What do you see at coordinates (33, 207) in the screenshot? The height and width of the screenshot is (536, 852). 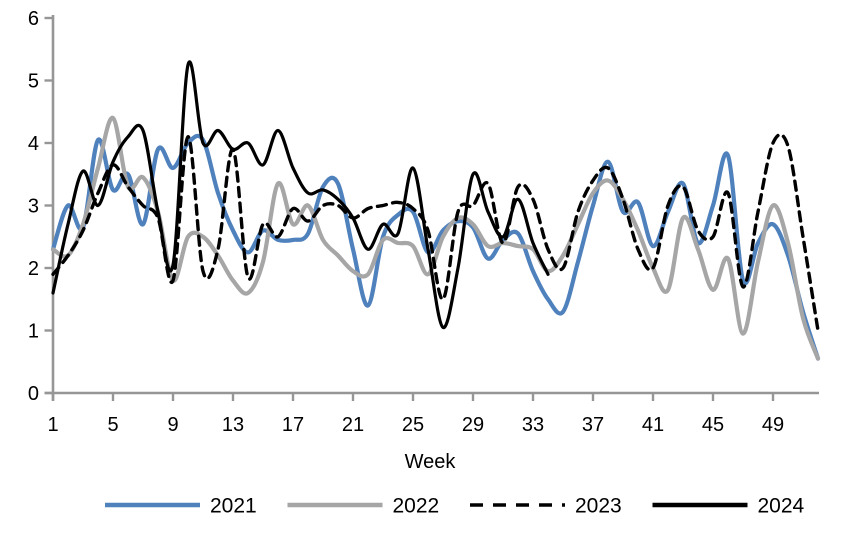 I see `y-tick-label: 3` at bounding box center [33, 207].